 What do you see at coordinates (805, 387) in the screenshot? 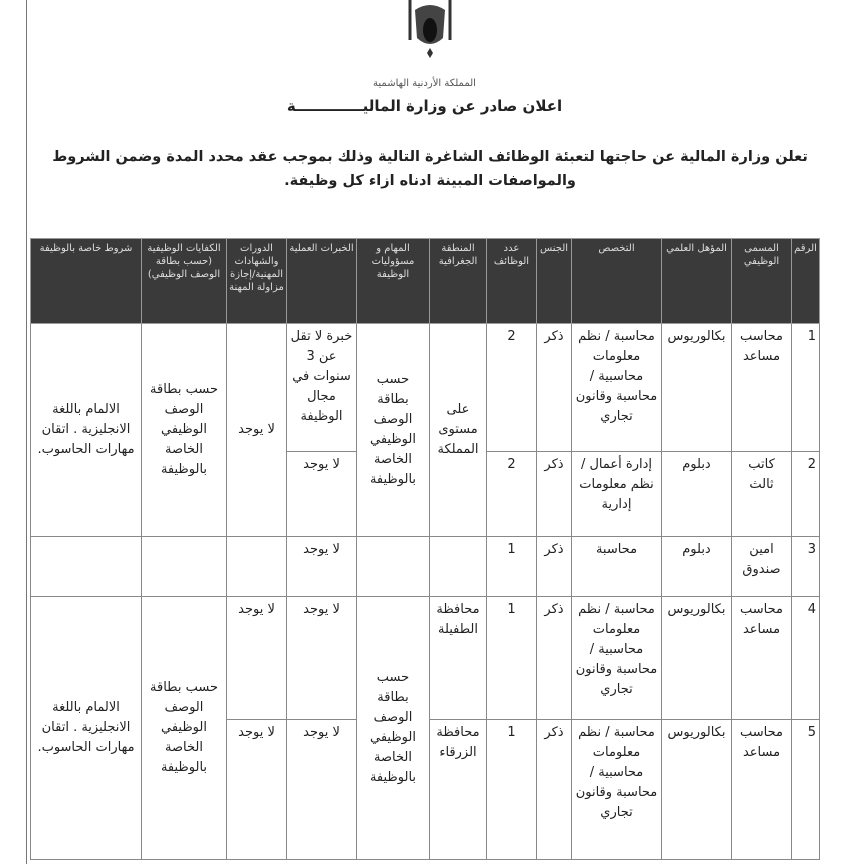
I see `cell-no: 1` at bounding box center [805, 387].